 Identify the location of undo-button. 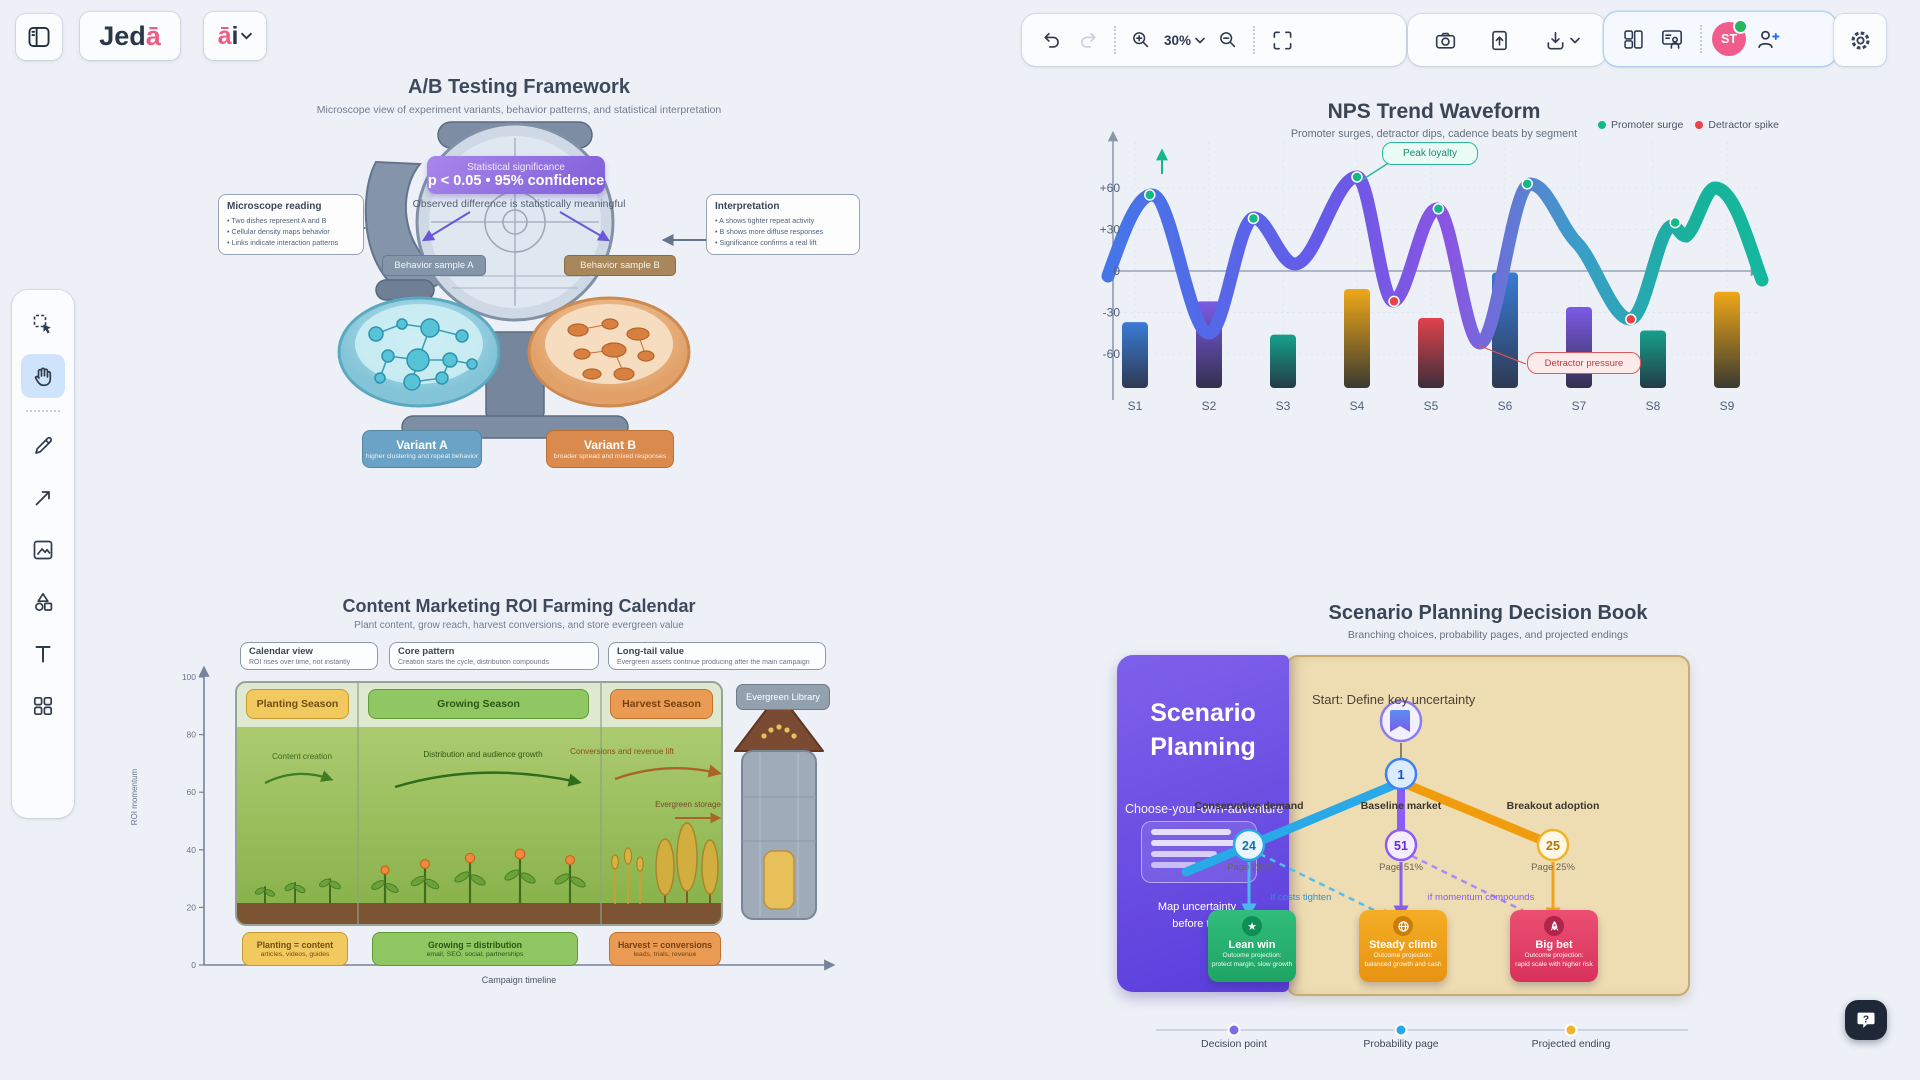
(1052, 40).